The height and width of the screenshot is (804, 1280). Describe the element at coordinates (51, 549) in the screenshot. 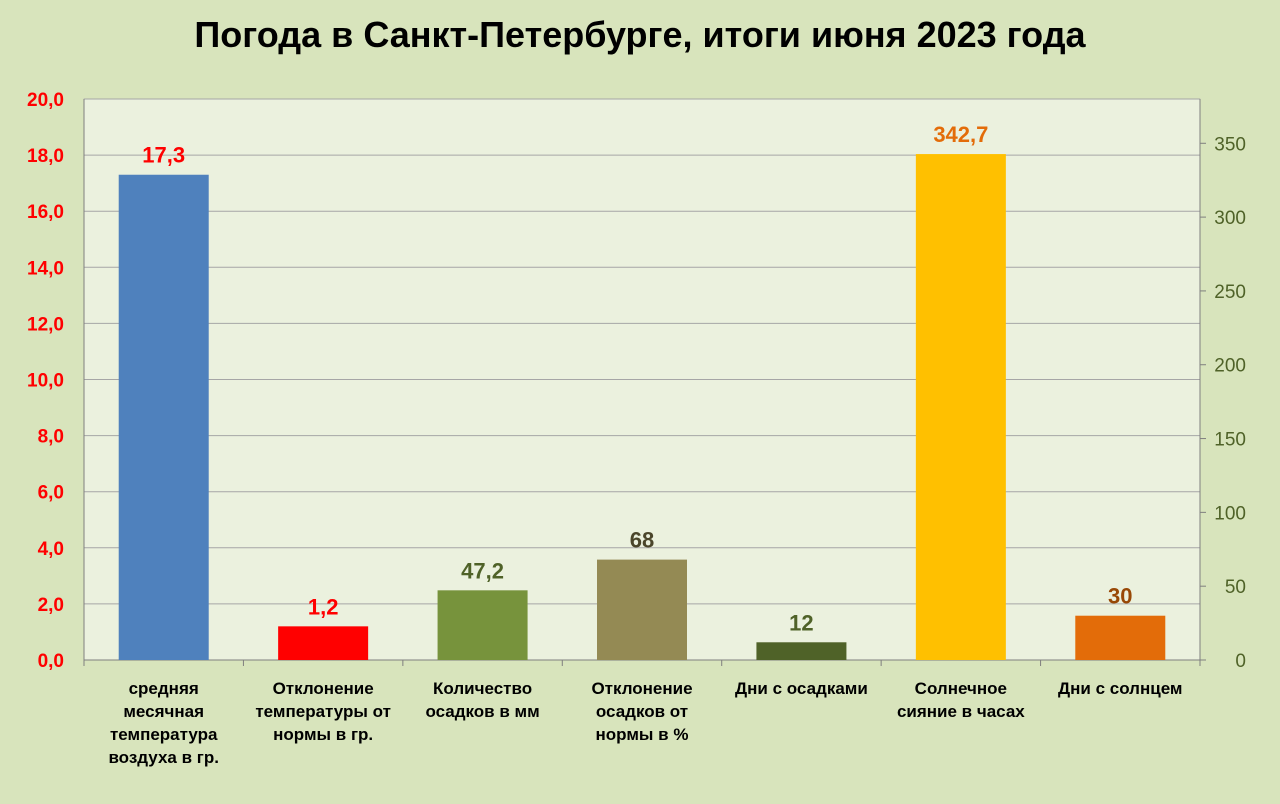

I see `y-left-tick-label: 4,0` at that location.